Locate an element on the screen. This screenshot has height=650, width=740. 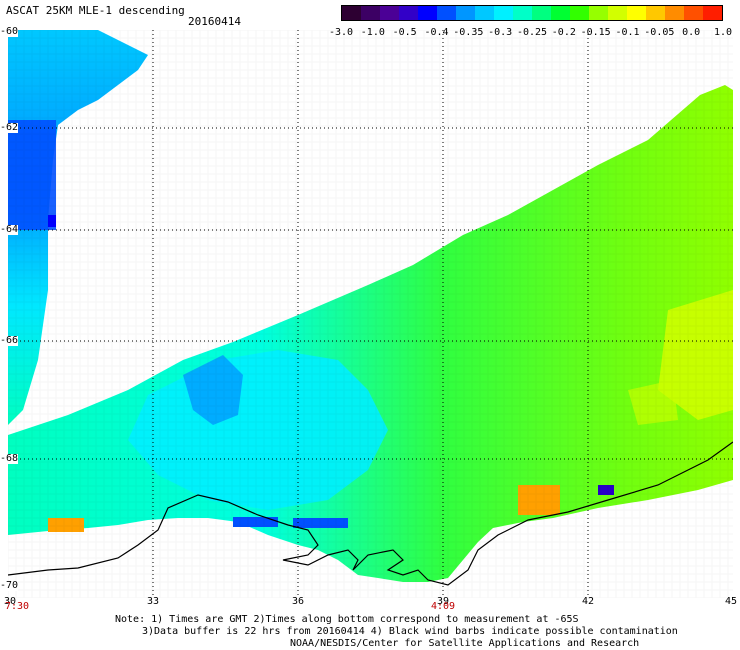
time-label: 7:30 is located at coordinates (17, 606).